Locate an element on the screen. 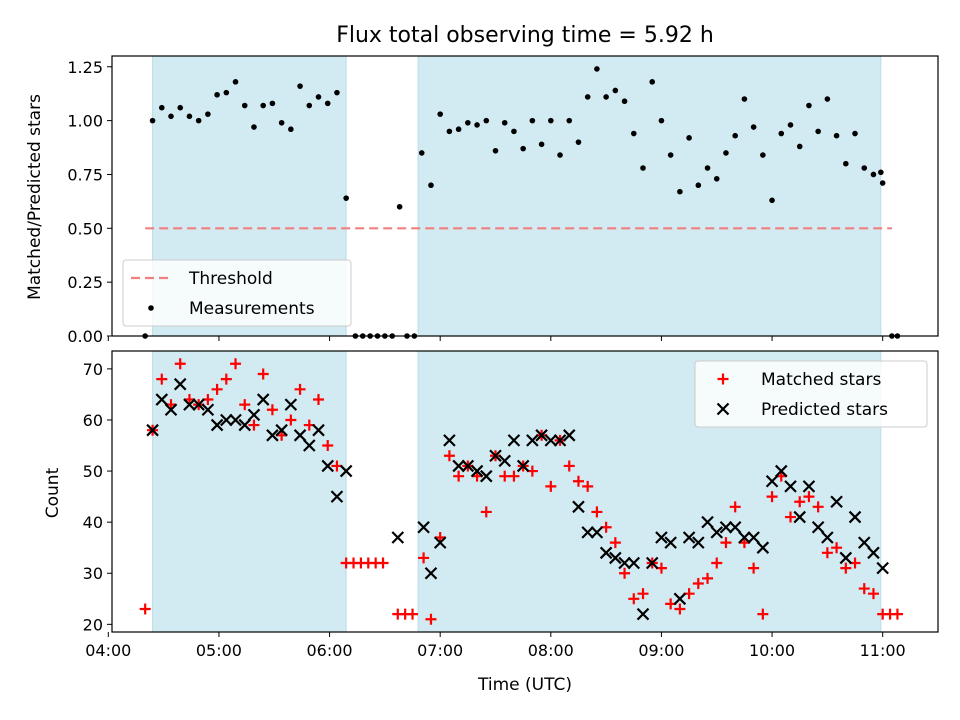 The height and width of the screenshot is (720, 960). bottom-legend-box is located at coordinates (811, 394).